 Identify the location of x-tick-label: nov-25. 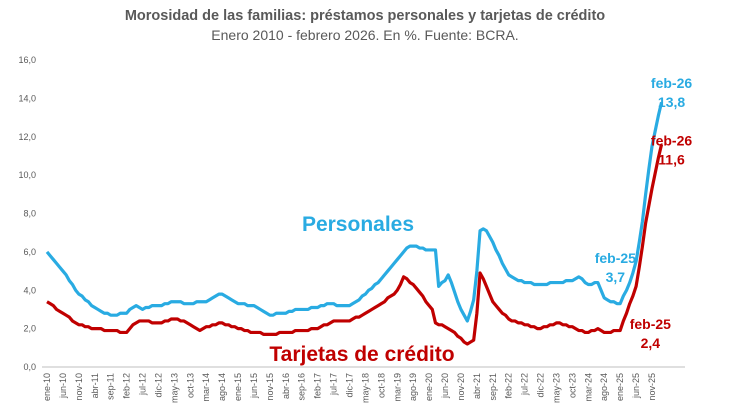
(652, 387).